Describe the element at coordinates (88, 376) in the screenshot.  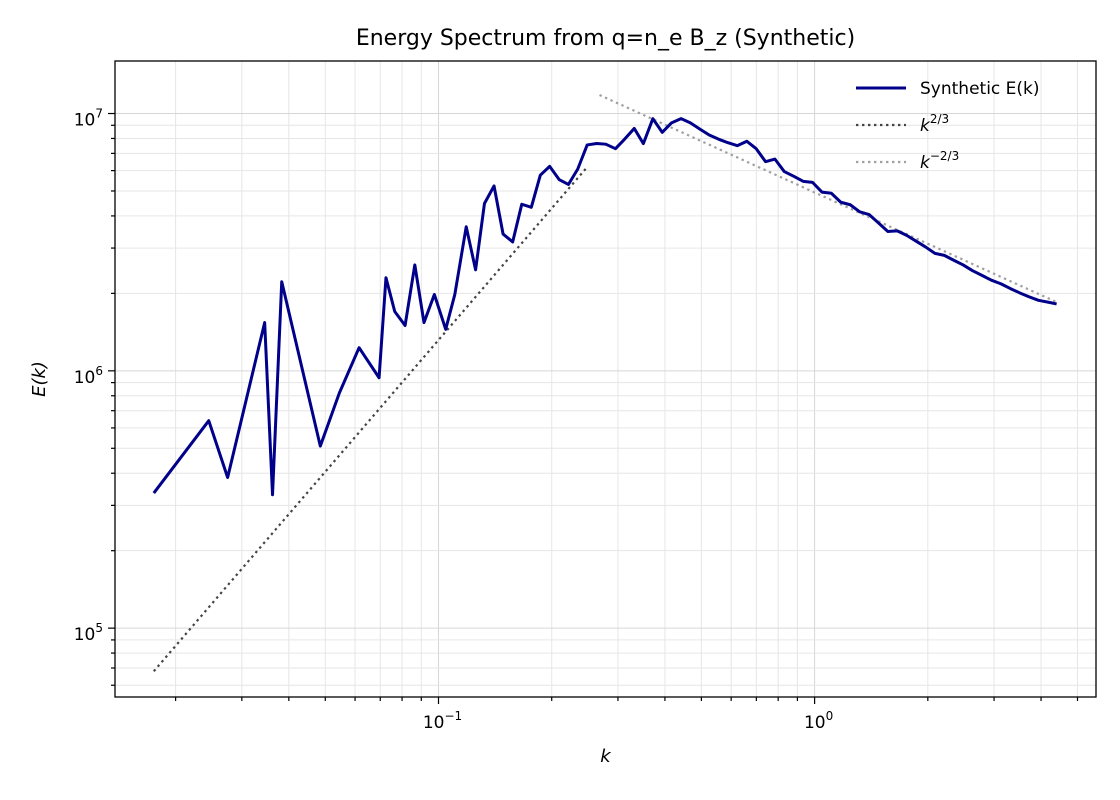
I see `y-tick-label: 10⁶` at that location.